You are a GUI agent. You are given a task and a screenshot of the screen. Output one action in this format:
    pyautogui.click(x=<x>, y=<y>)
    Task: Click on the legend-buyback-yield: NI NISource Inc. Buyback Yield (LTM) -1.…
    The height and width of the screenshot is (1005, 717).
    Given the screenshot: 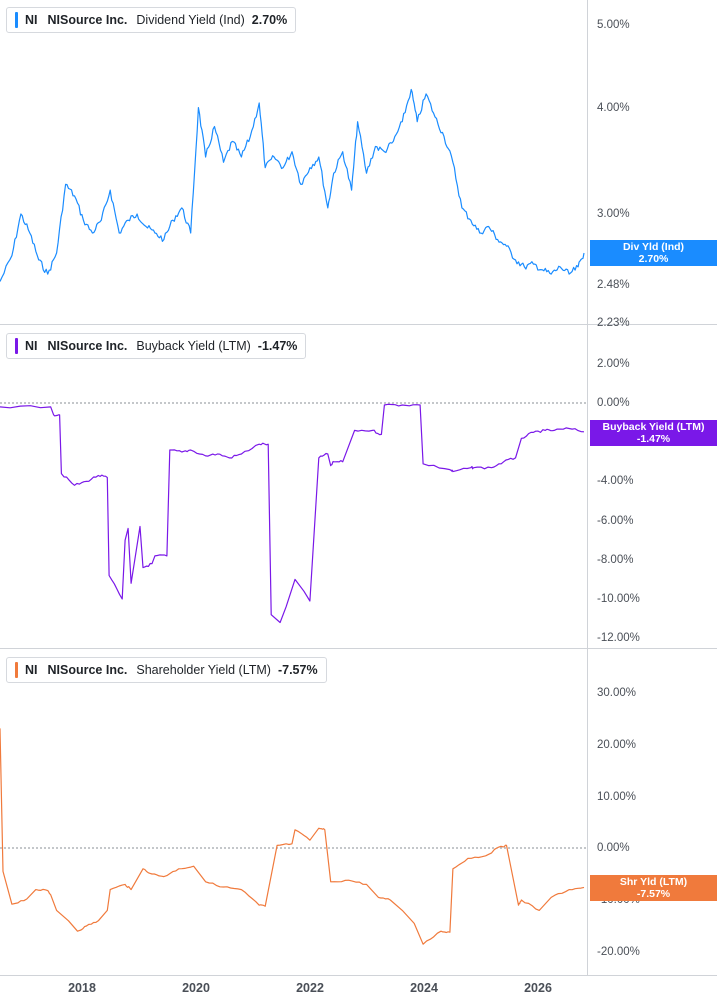 What is the action you would take?
    pyautogui.click(x=156, y=346)
    